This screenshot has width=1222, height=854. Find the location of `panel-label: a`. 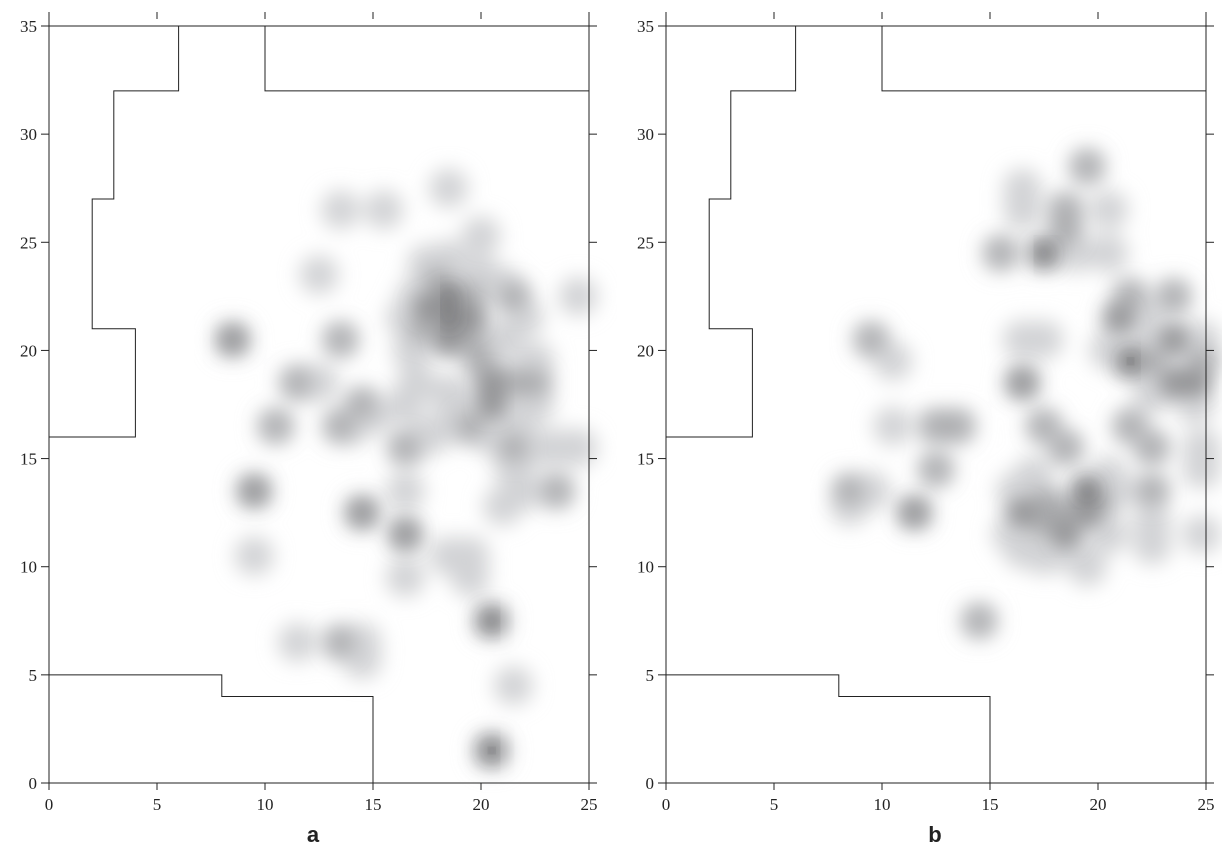

panel-label: a is located at coordinates (313, 834).